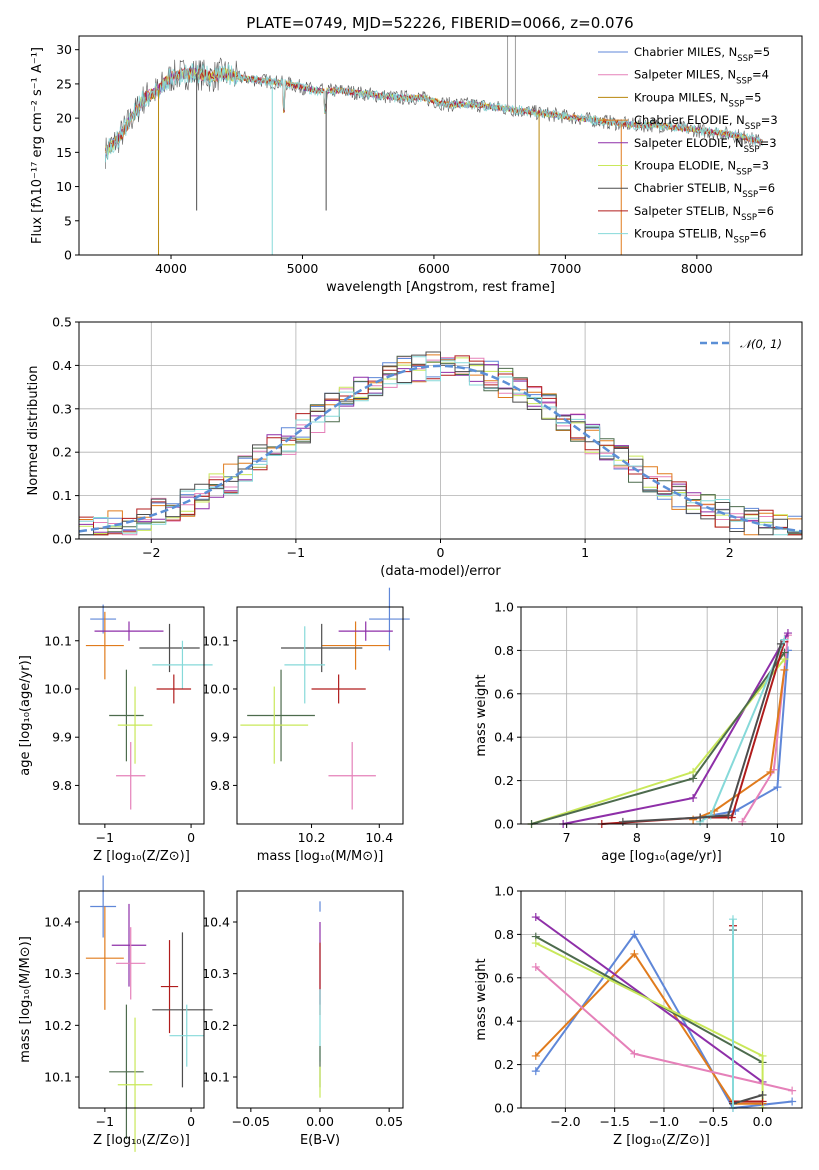 The width and height of the screenshot is (819, 1170). I want to click on legend: 𝒩(0, 1), so click(741, 344).